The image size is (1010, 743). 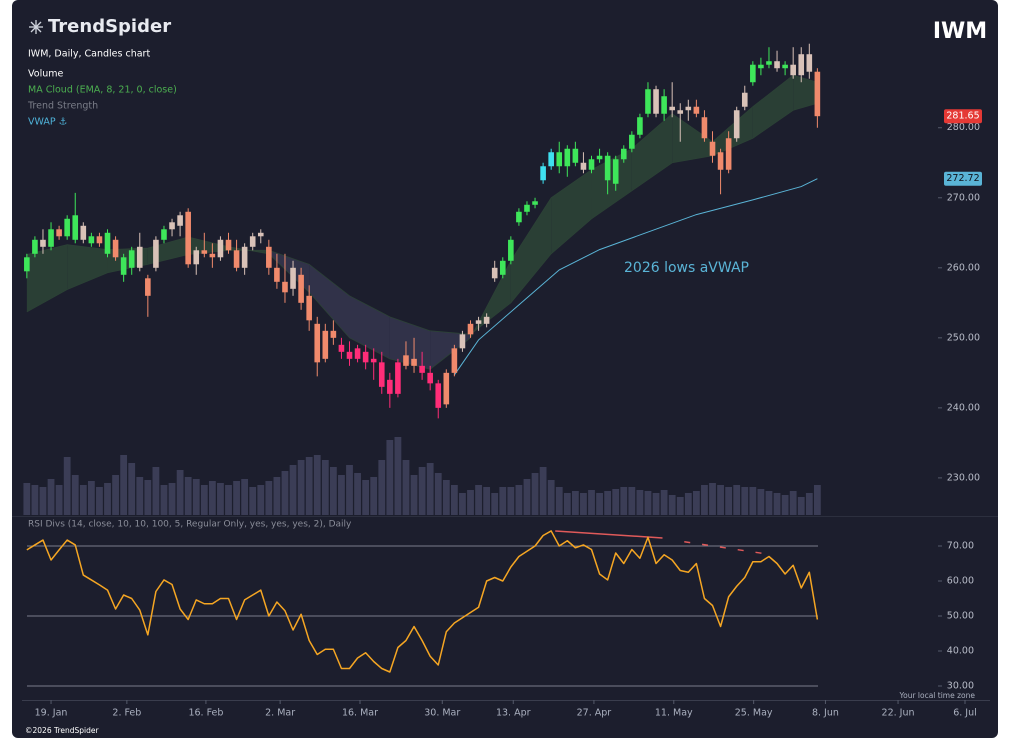 I want to click on last-price-label: 281.65, so click(x=962, y=116).